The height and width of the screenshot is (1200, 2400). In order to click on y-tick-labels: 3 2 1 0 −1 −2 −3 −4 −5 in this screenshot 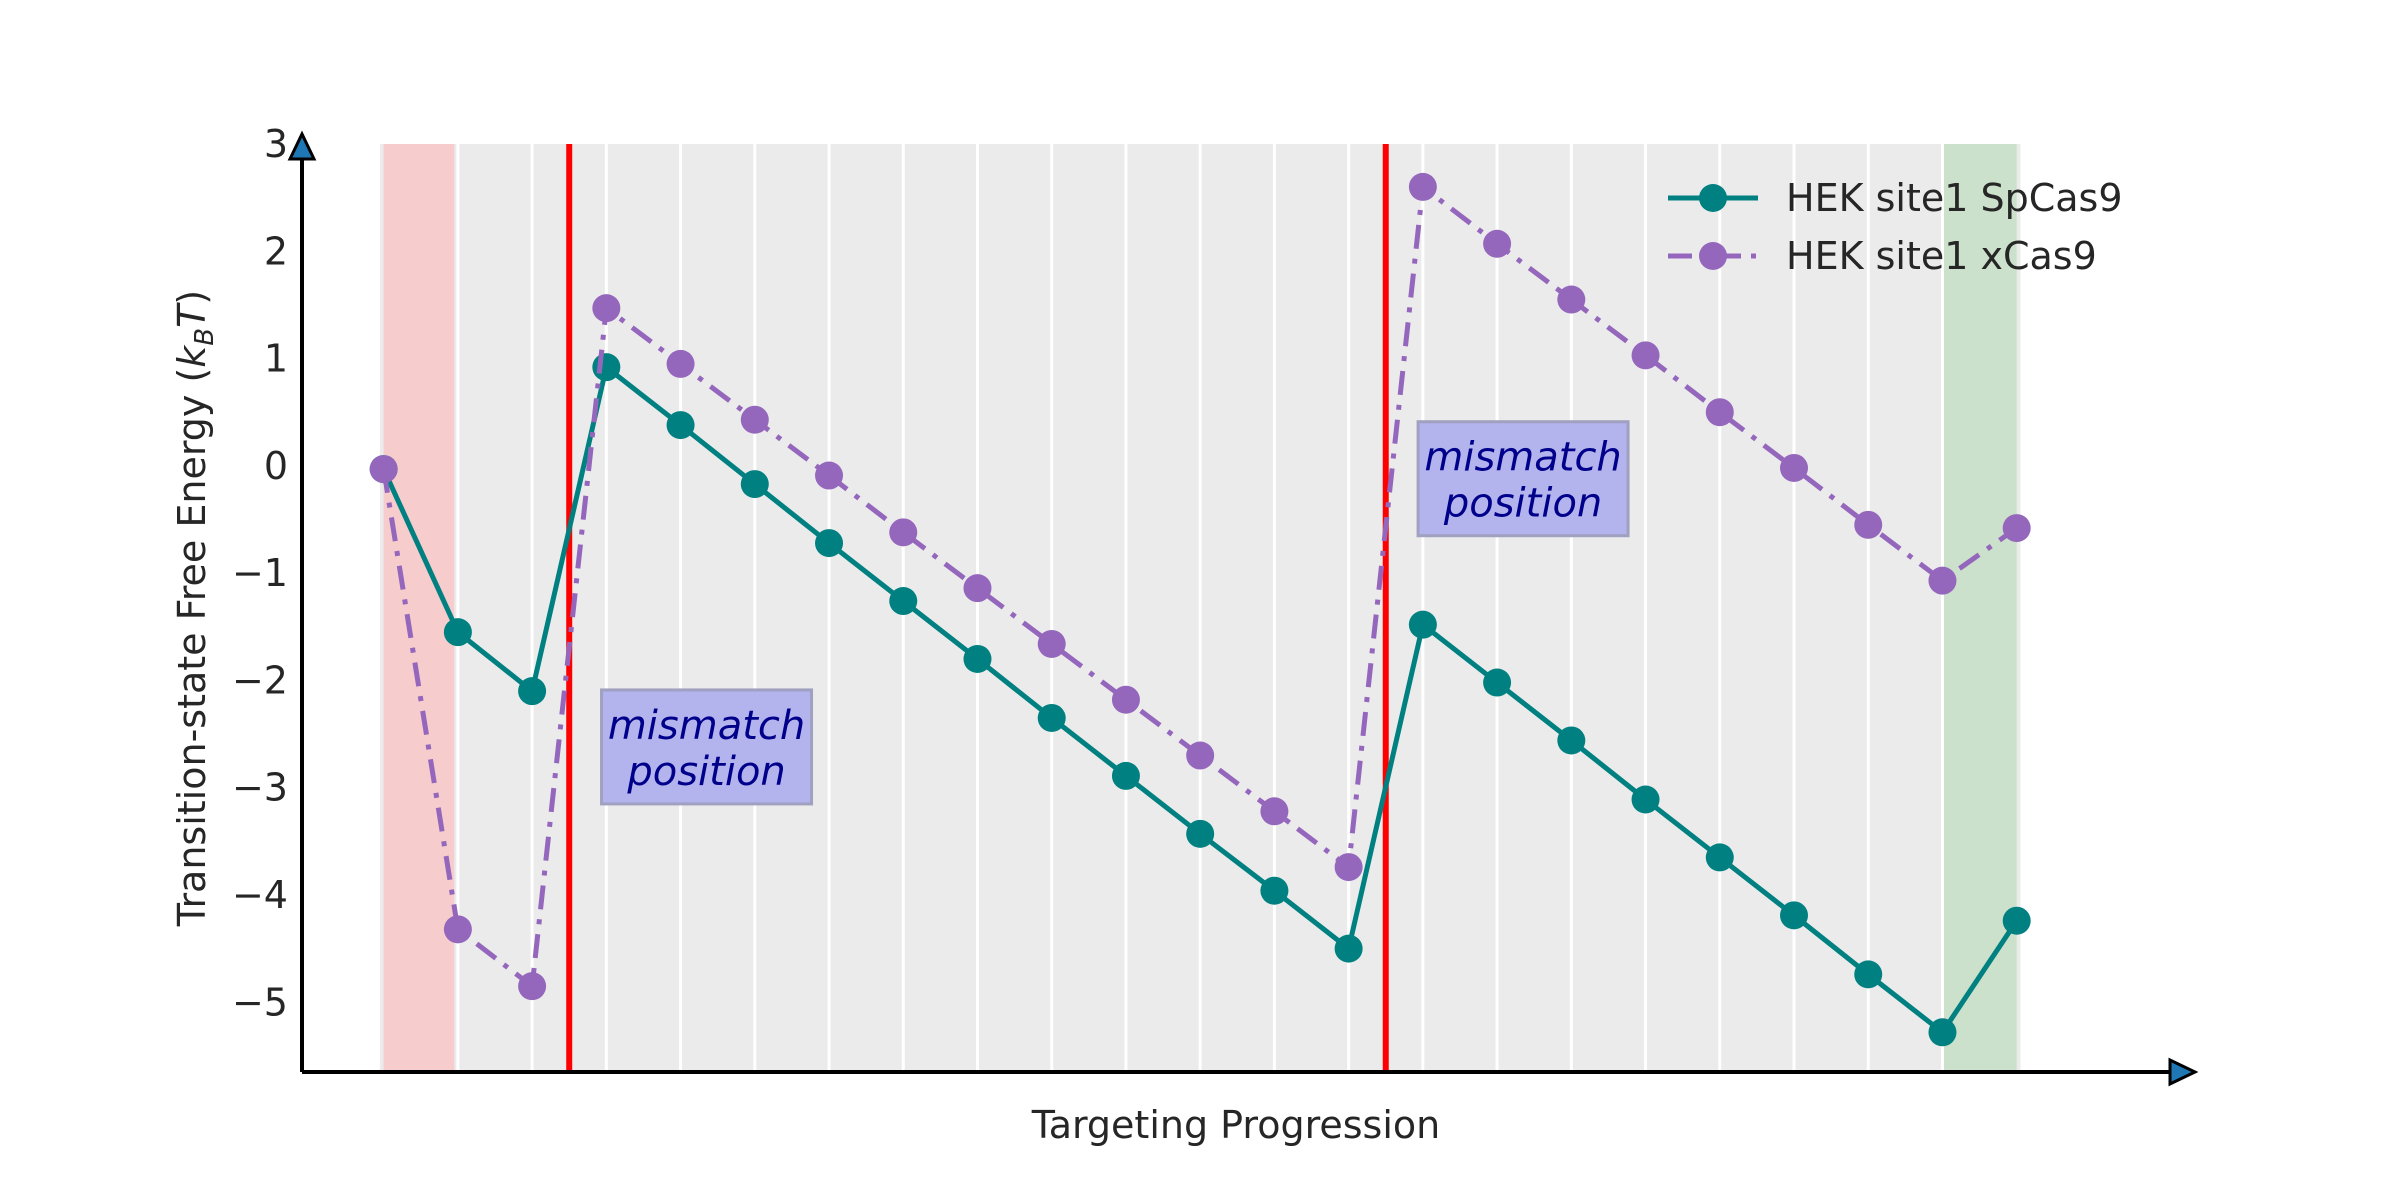, I will do `click(260, 573)`.